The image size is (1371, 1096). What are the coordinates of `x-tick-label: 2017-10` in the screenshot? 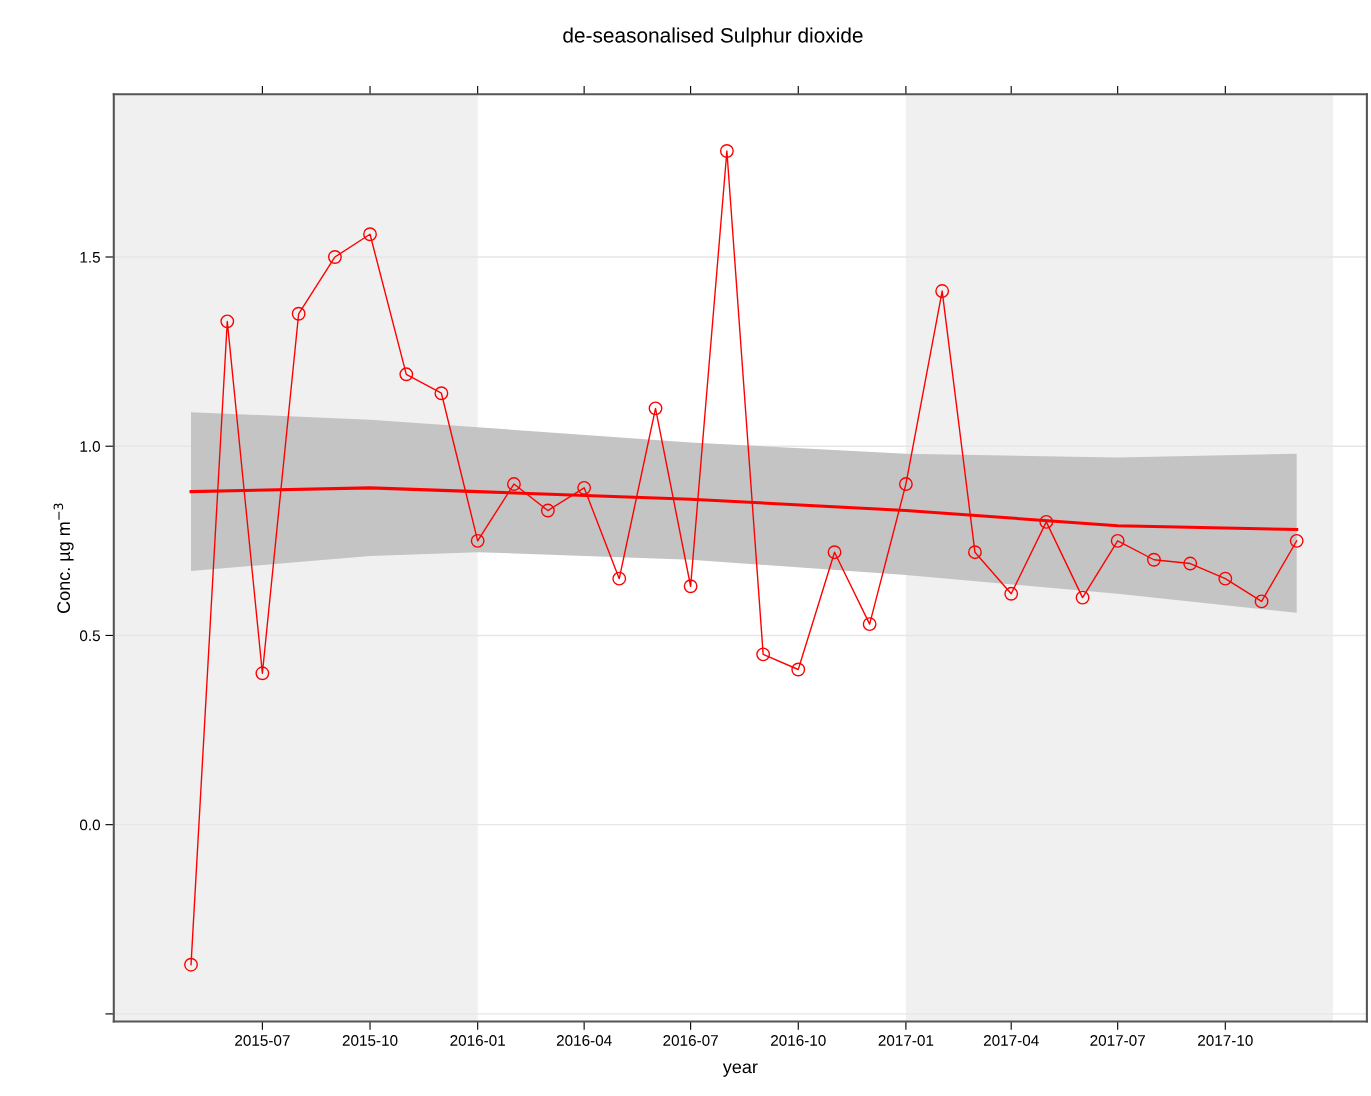 It's located at (1225, 1040).